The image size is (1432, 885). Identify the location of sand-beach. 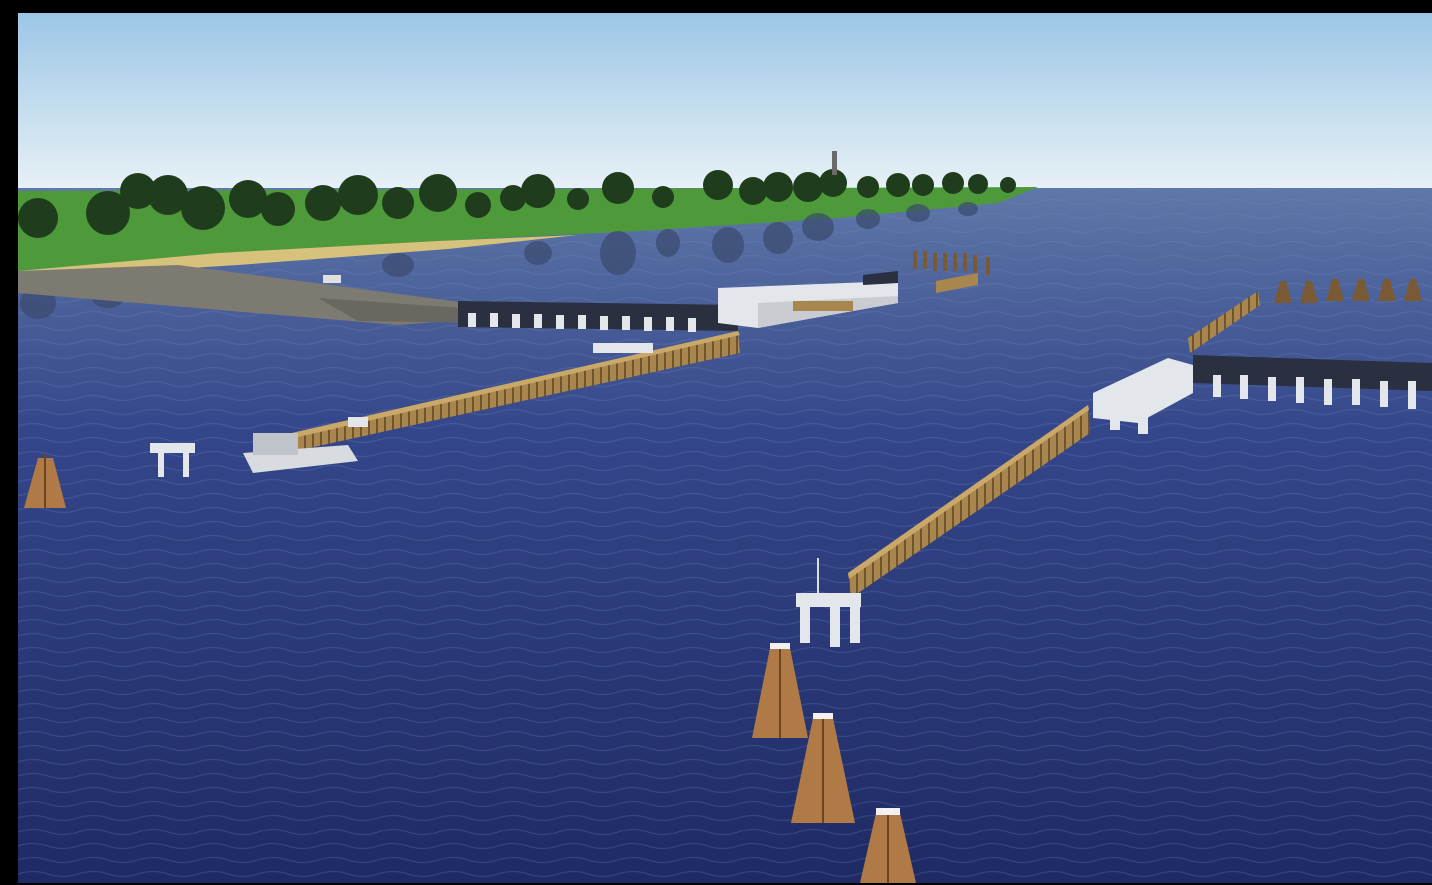
(298, 255).